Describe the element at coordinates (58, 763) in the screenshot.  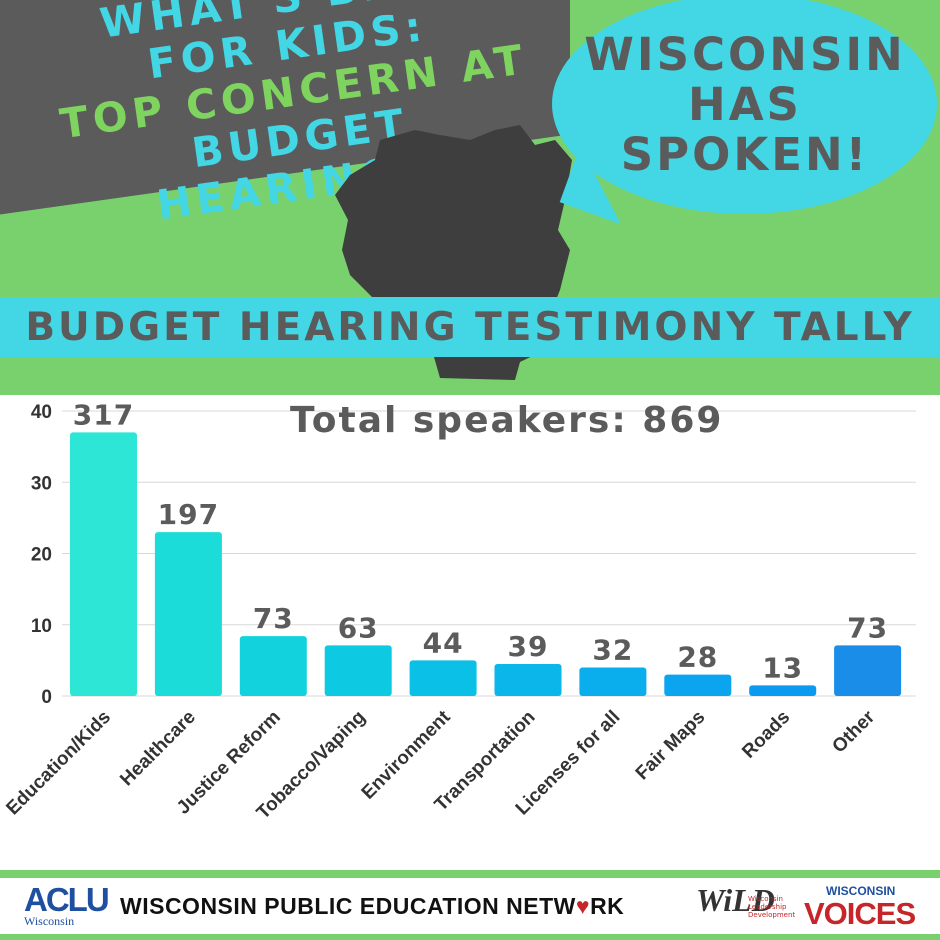
I see `x-tick-label: Education/Kids` at that location.